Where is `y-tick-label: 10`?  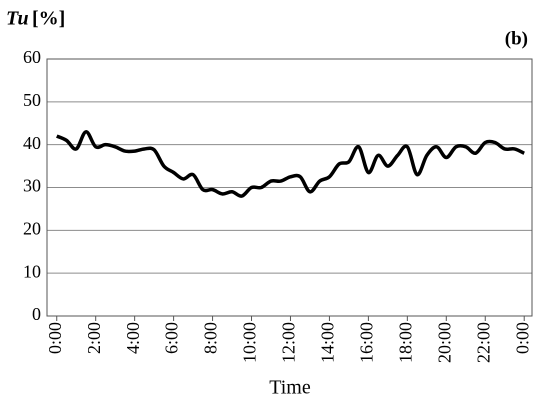
y-tick-label: 10 is located at coordinates (32, 271).